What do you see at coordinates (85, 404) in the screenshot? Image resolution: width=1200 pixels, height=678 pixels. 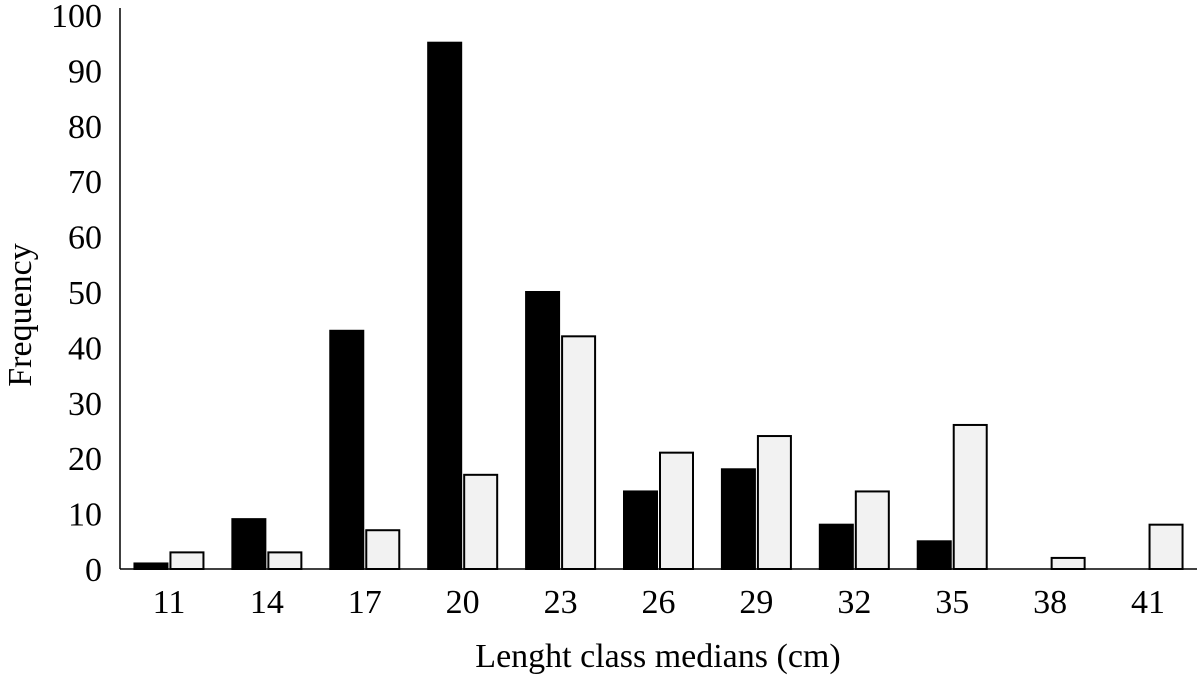 I see `y-tick-label-30: 30` at bounding box center [85, 404].